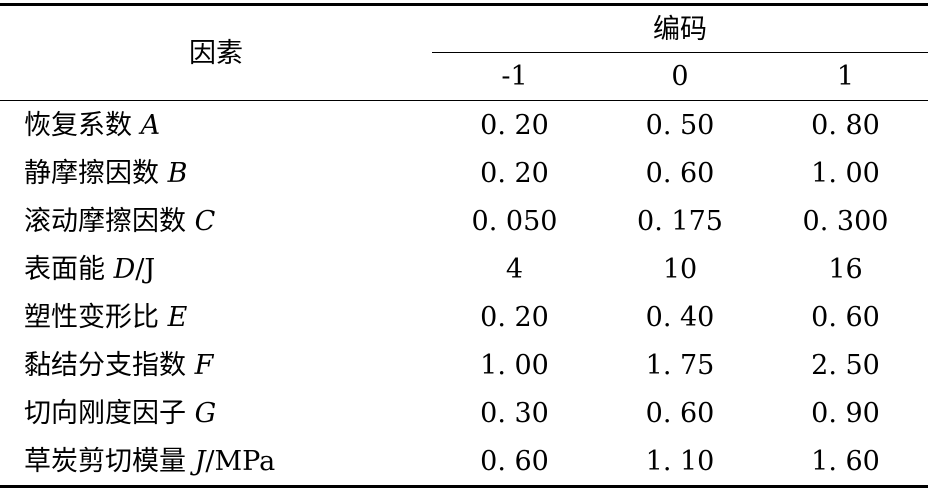 Image resolution: width=928 pixels, height=488 pixels. What do you see at coordinates (78, 125) in the screenshot?
I see `factor-label: 恢复系数` at bounding box center [78, 125].